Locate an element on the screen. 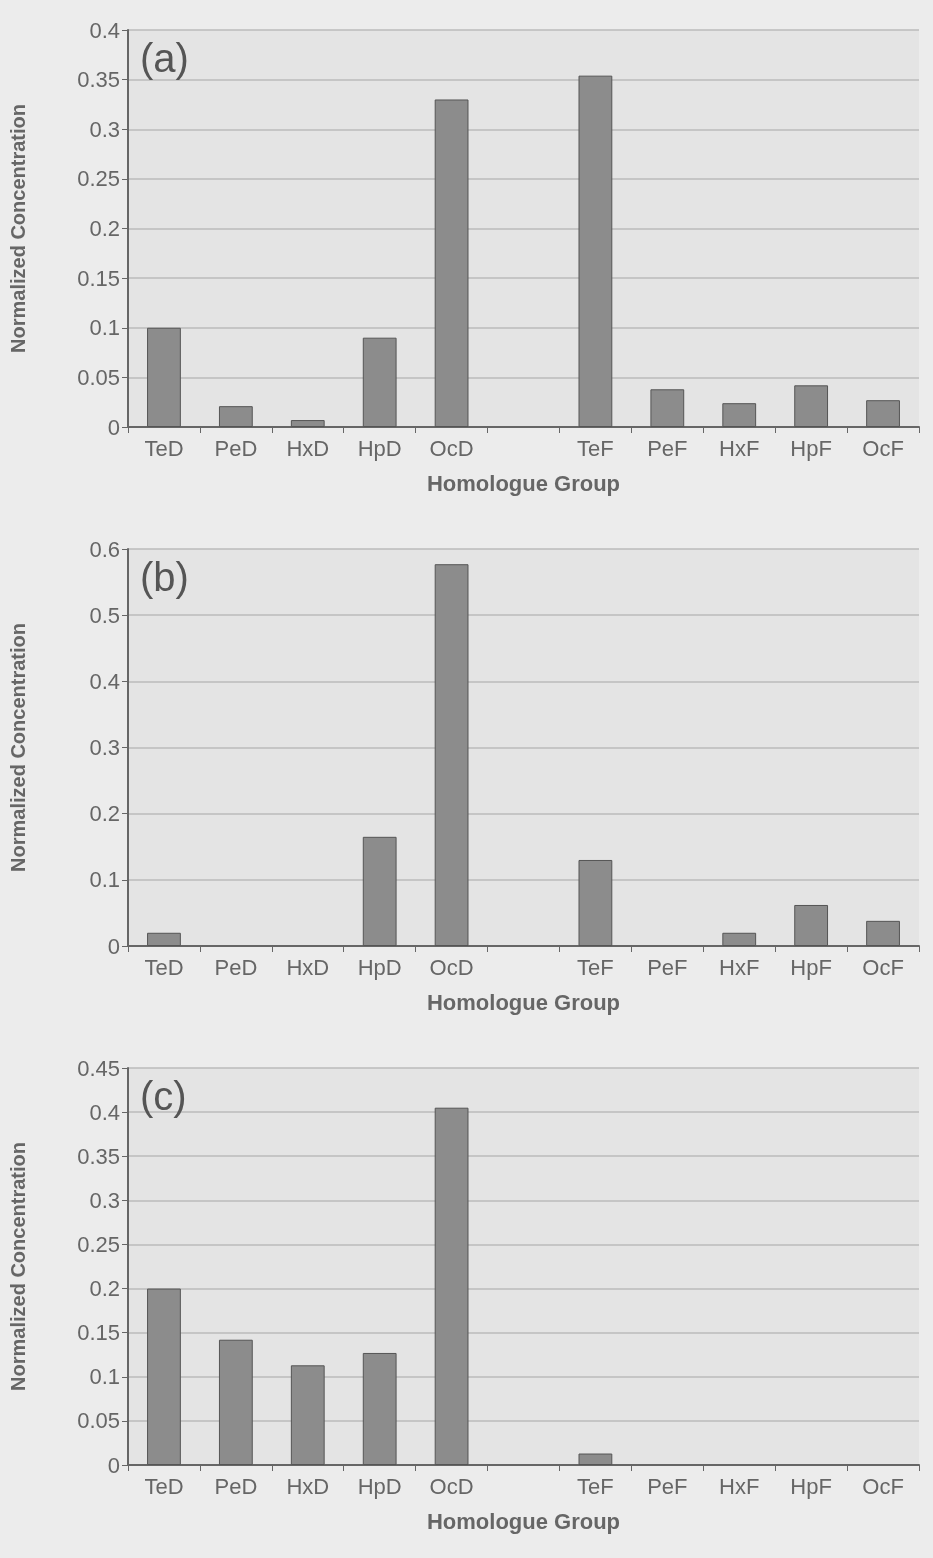 This screenshot has width=933, height=1558. annotation: (b) is located at coordinates (164, 577).